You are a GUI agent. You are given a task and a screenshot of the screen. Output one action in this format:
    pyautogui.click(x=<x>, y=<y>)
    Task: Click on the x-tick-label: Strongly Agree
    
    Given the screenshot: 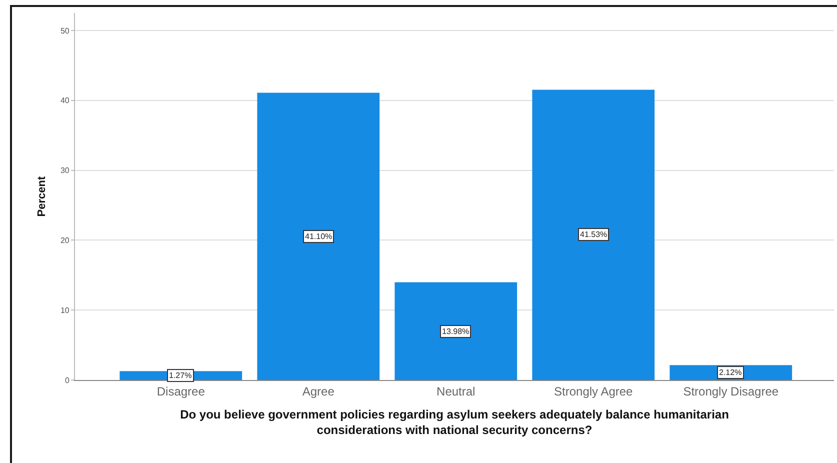 What is the action you would take?
    pyautogui.click(x=594, y=391)
    